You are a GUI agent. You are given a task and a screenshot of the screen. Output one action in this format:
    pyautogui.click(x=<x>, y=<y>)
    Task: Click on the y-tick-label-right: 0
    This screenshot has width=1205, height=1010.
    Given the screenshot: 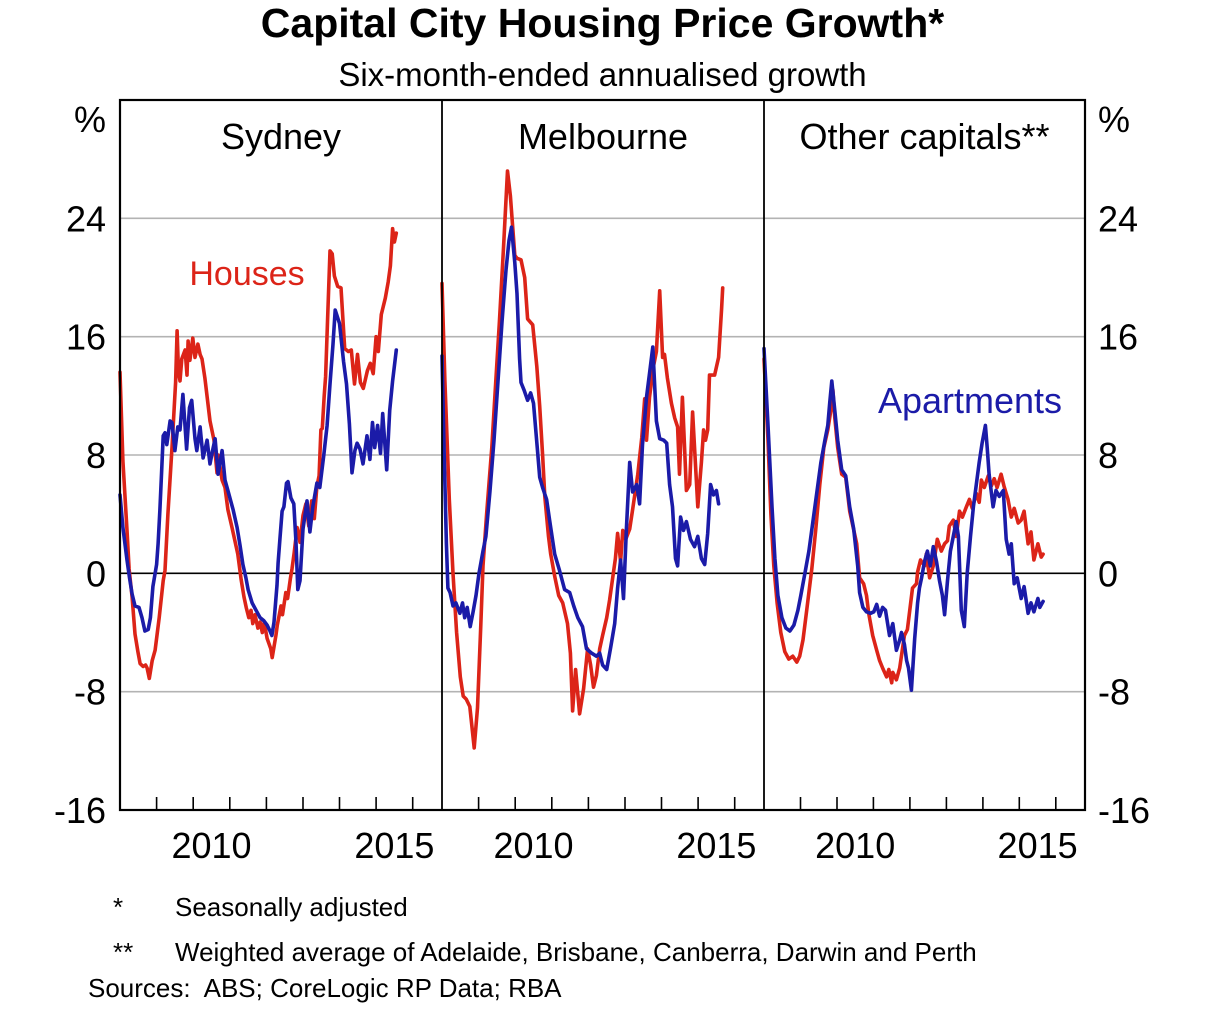 What is the action you would take?
    pyautogui.click(x=1108, y=573)
    